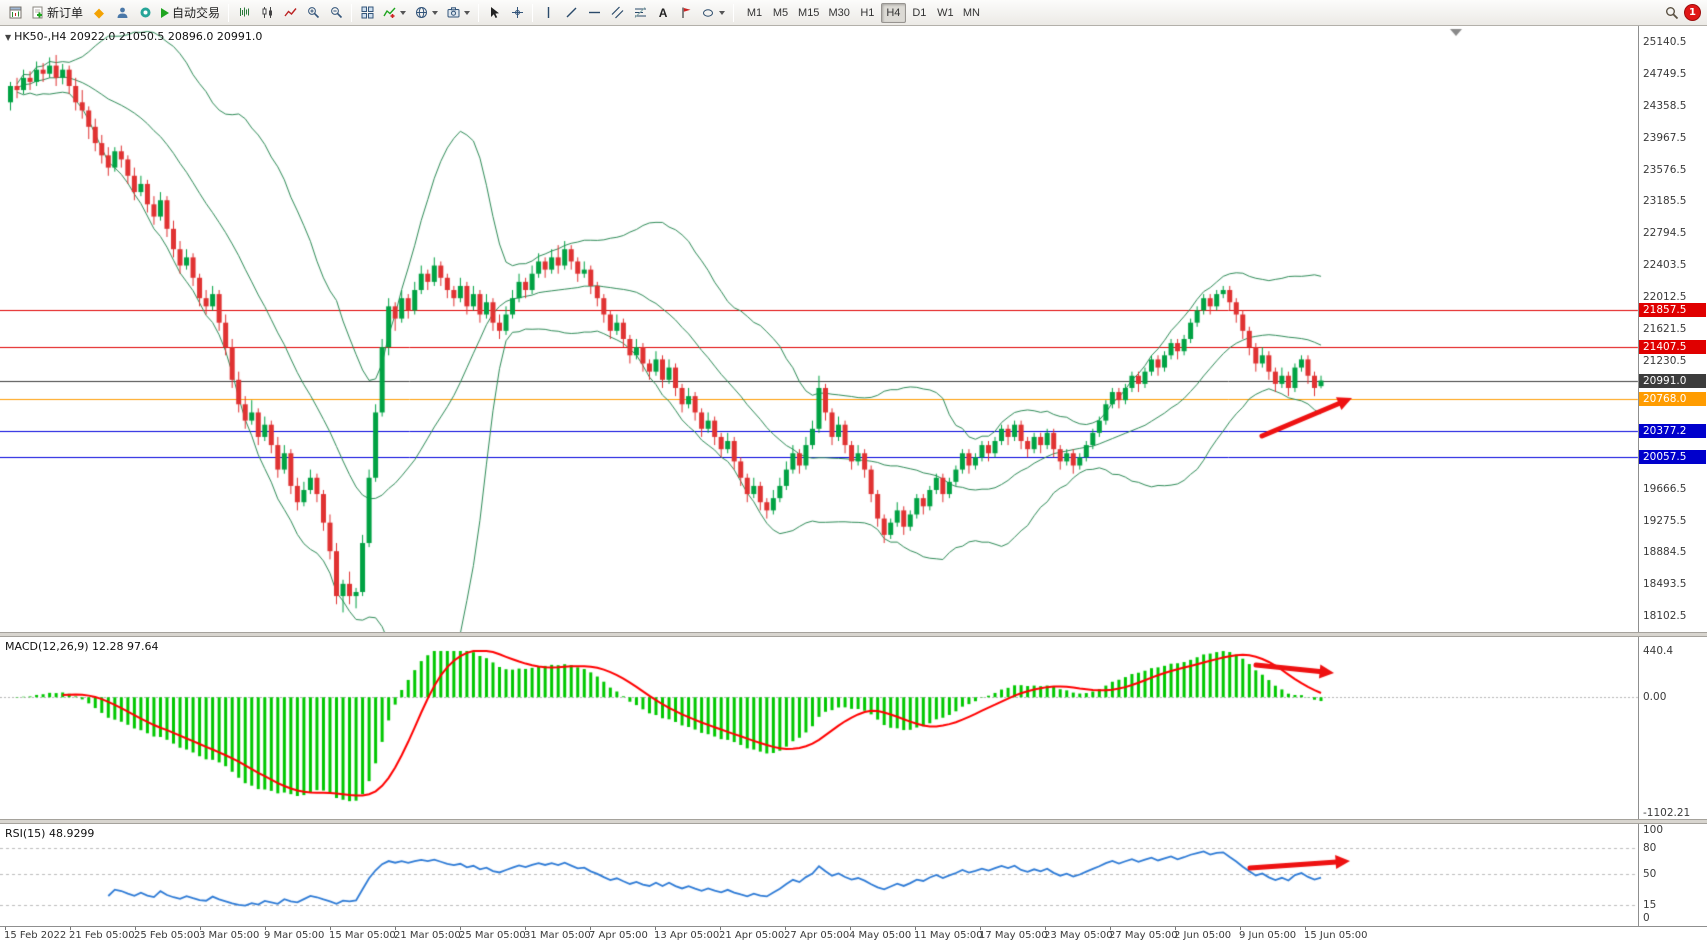 The width and height of the screenshot is (1707, 943). I want to click on trendline-tool-button, so click(571, 13).